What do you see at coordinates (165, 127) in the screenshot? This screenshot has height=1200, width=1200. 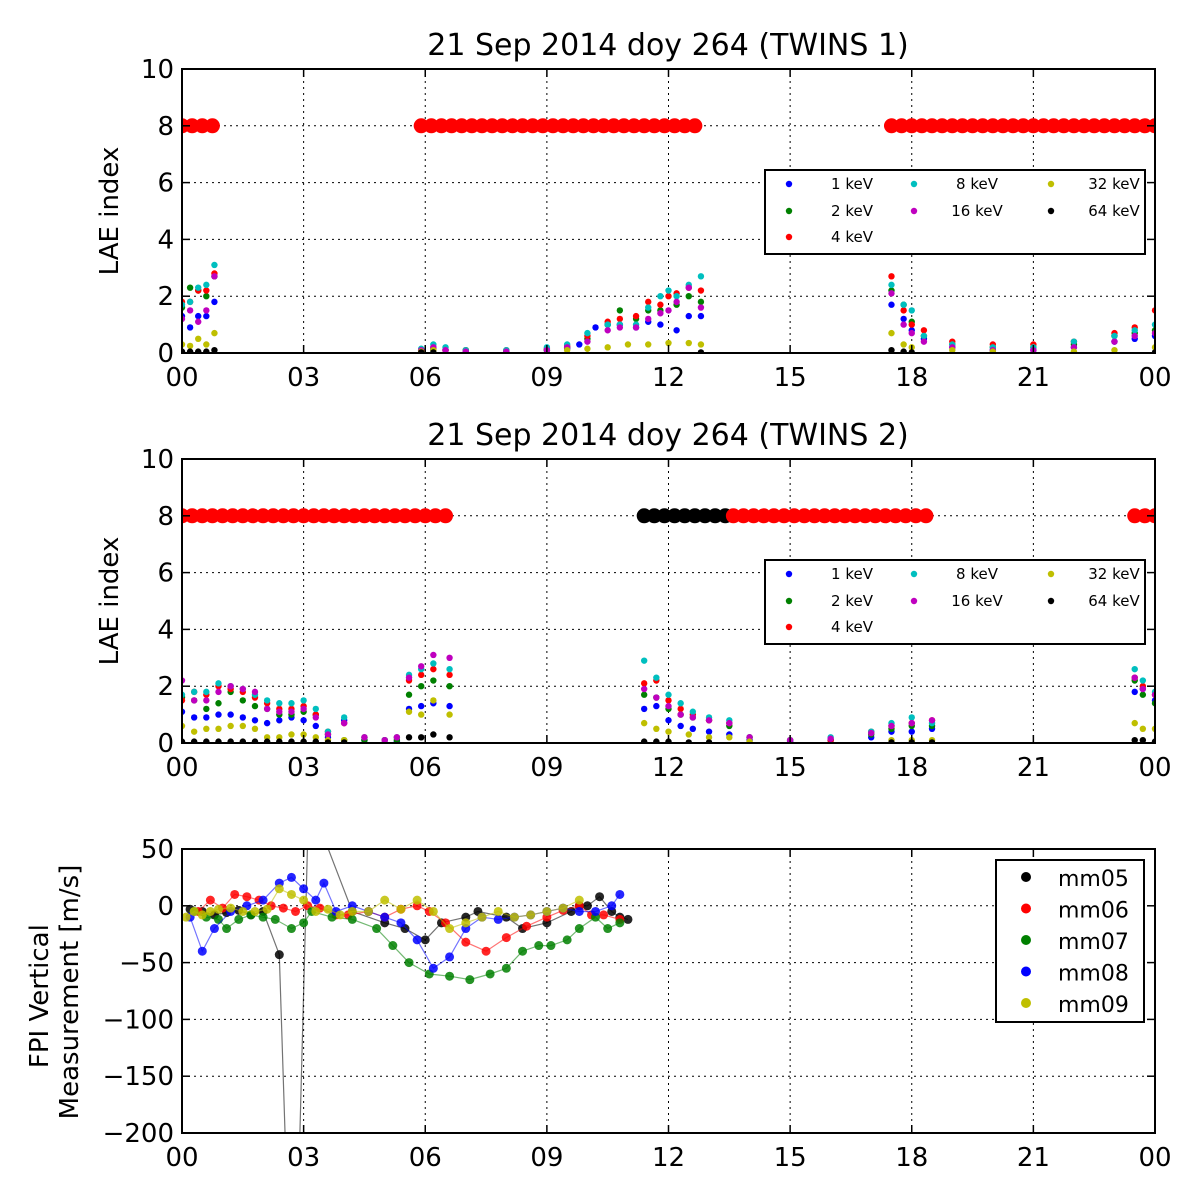 I see `y-tick-label: 8` at bounding box center [165, 127].